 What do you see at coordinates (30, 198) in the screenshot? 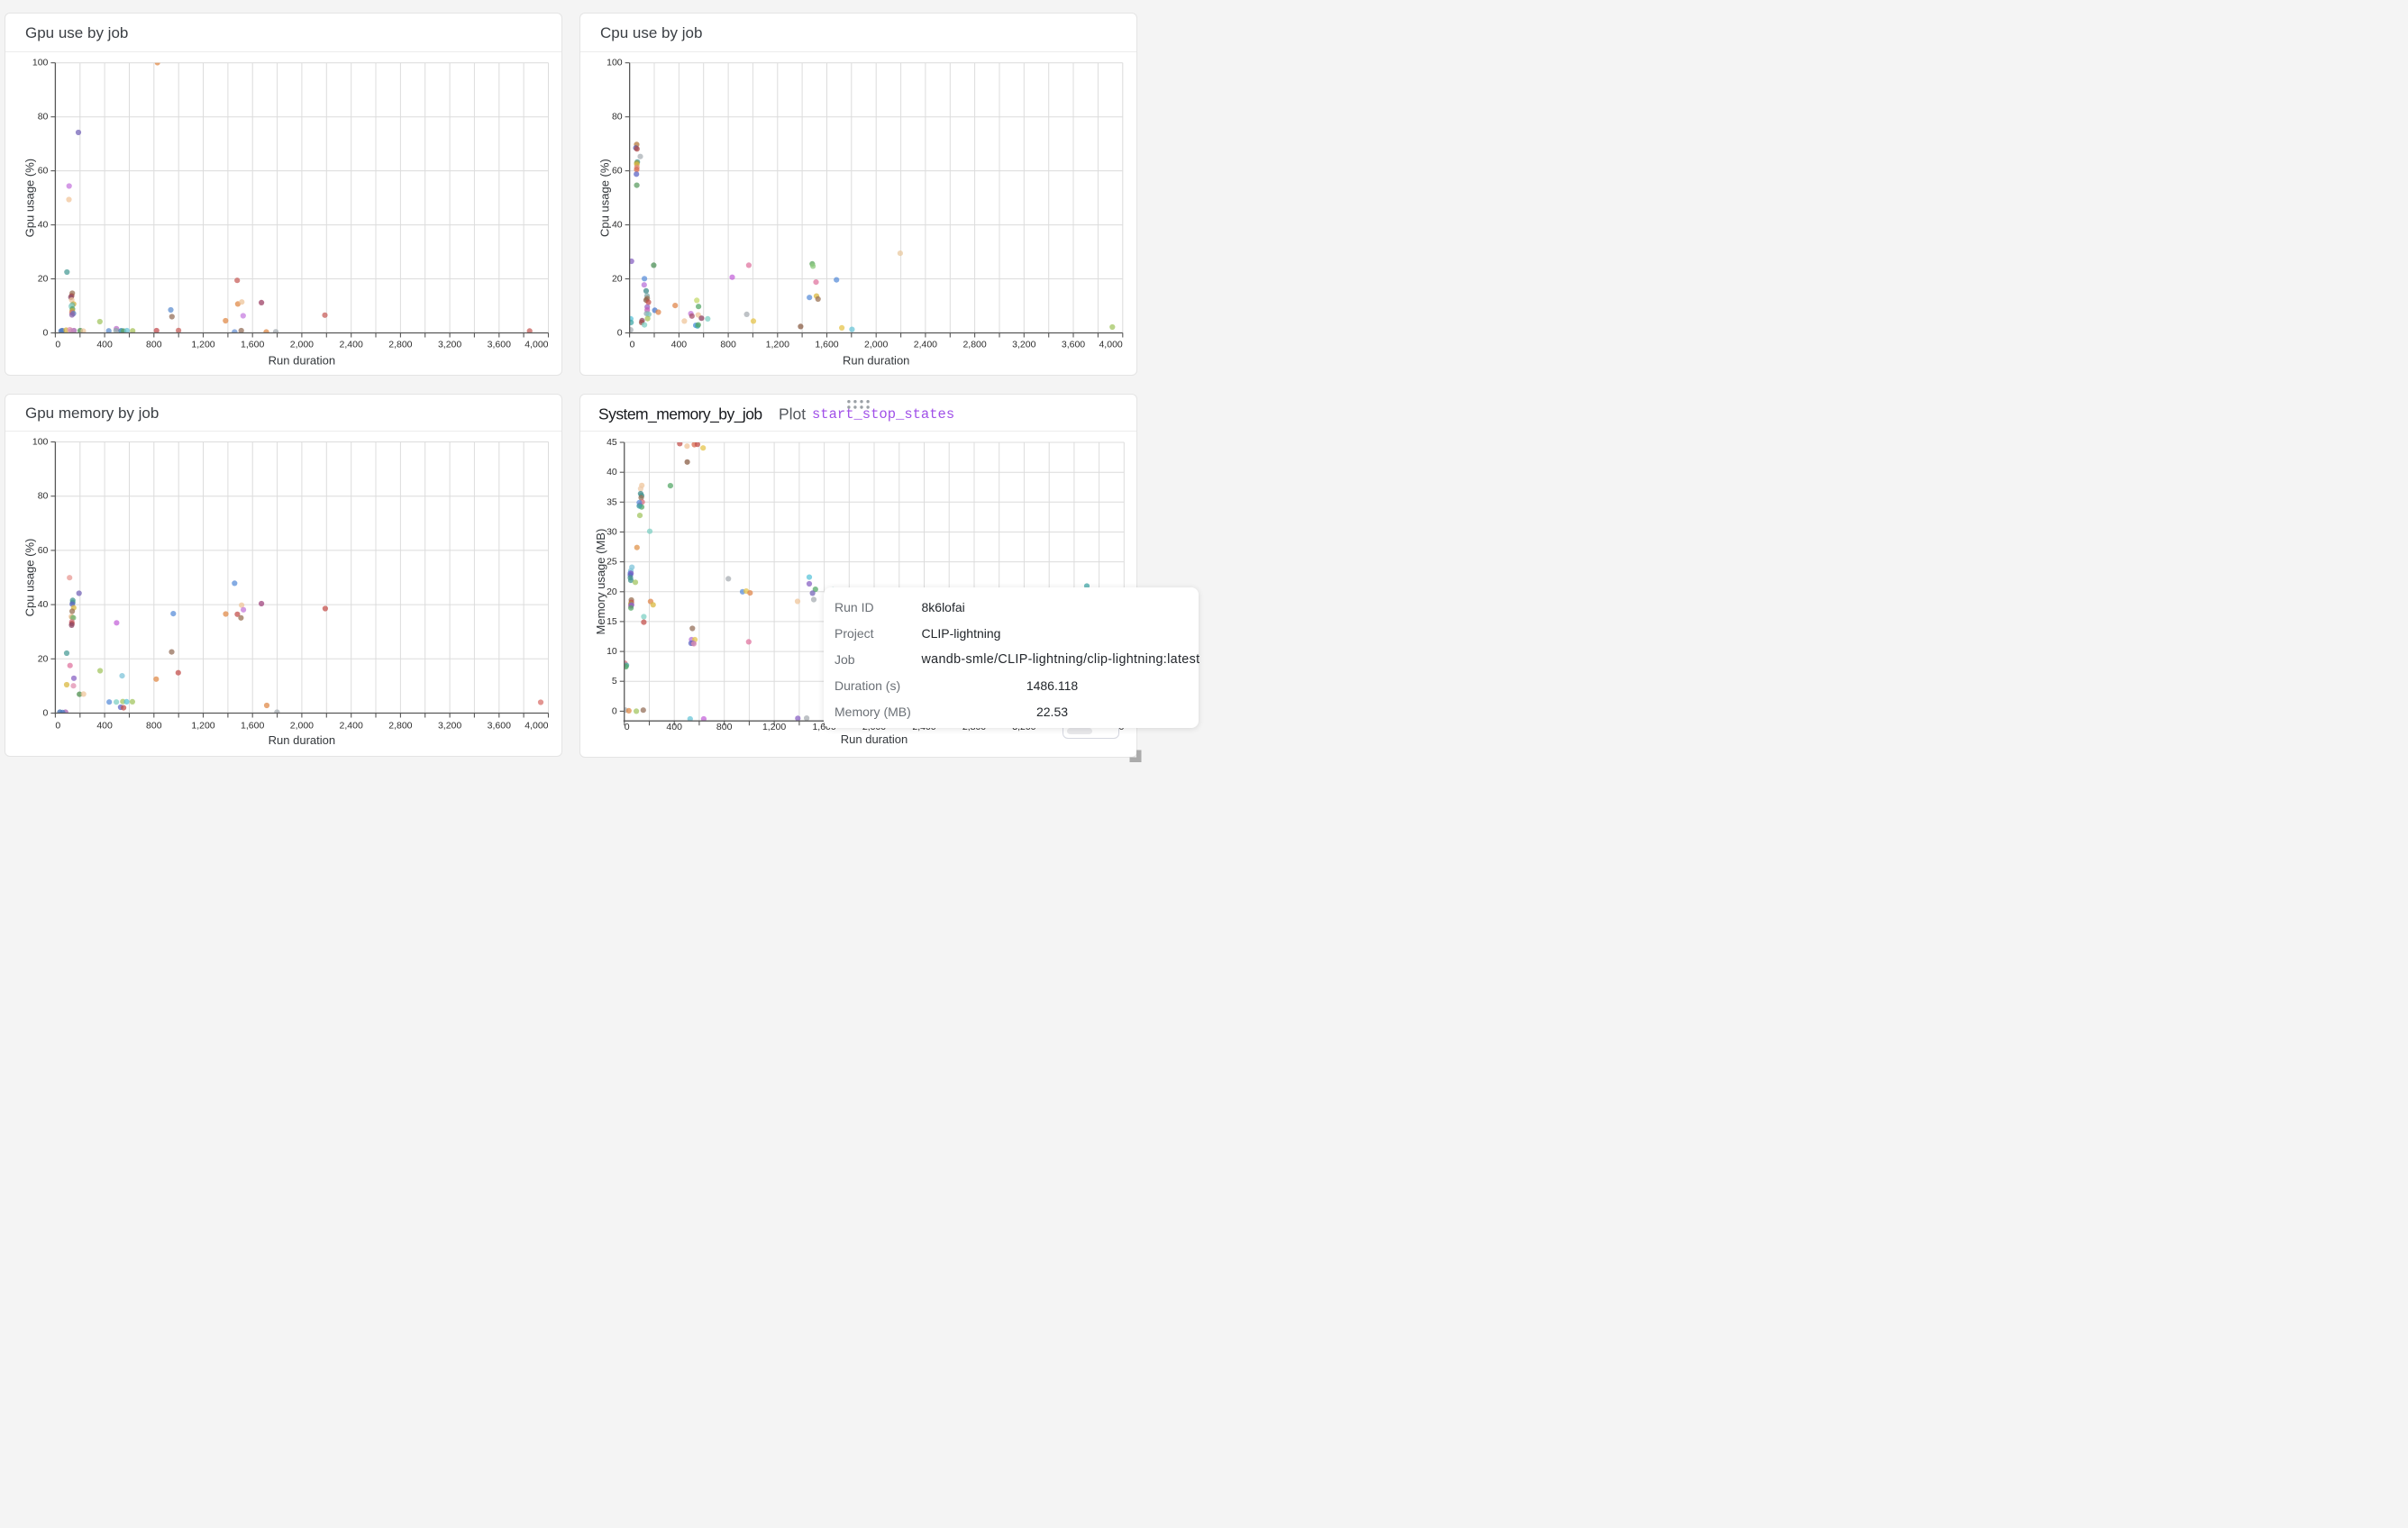
I see `svg-text: Gpu usage (%)` at bounding box center [30, 198].